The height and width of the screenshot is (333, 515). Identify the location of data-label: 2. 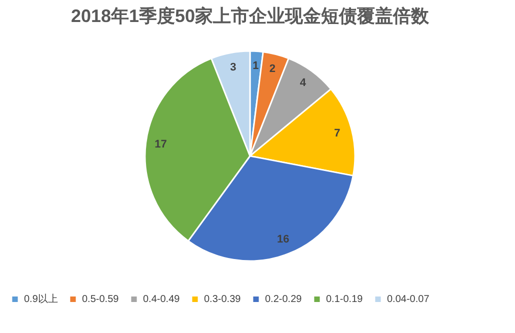
(272, 68).